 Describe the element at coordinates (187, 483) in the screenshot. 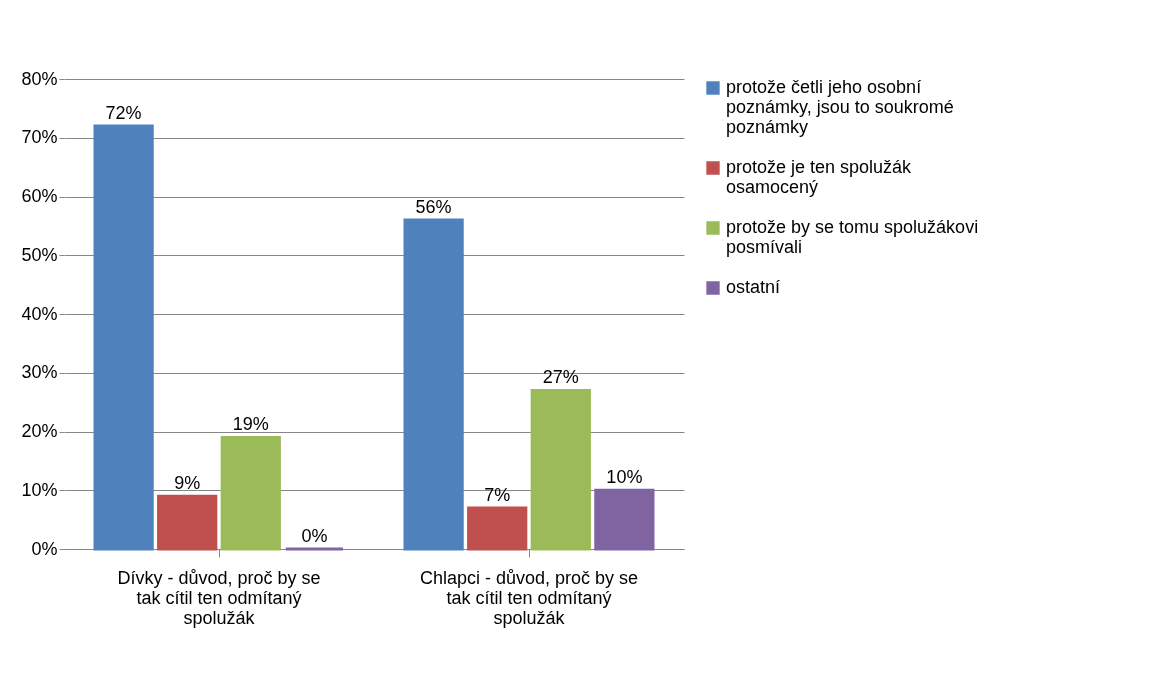

I see `data-label: 9%` at that location.